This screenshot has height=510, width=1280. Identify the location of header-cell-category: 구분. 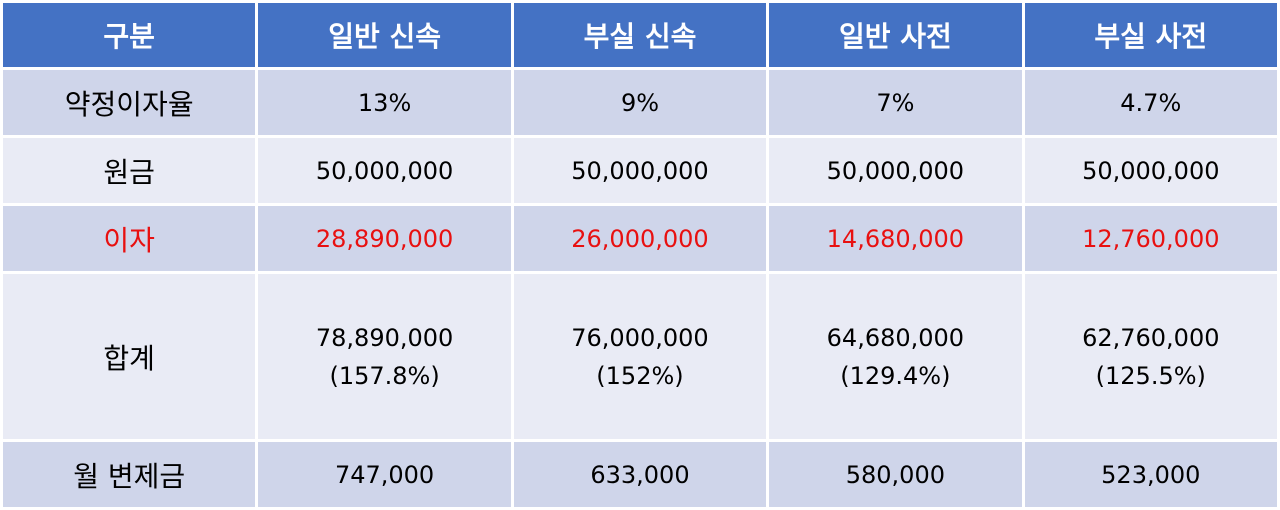
(129, 35).